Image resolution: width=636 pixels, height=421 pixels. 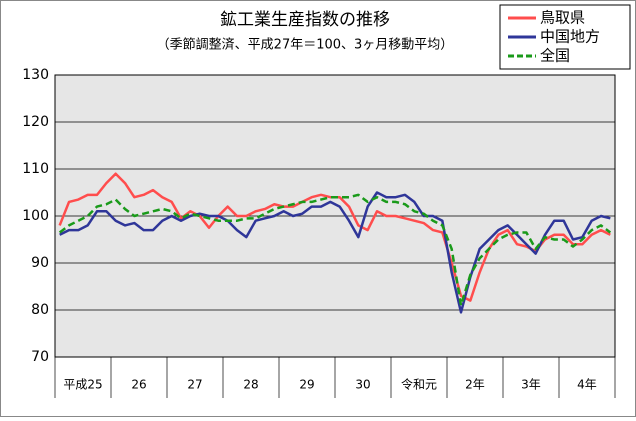 What do you see at coordinates (40, 310) in the screenshot?
I see `y-tick-label: 80` at bounding box center [40, 310].